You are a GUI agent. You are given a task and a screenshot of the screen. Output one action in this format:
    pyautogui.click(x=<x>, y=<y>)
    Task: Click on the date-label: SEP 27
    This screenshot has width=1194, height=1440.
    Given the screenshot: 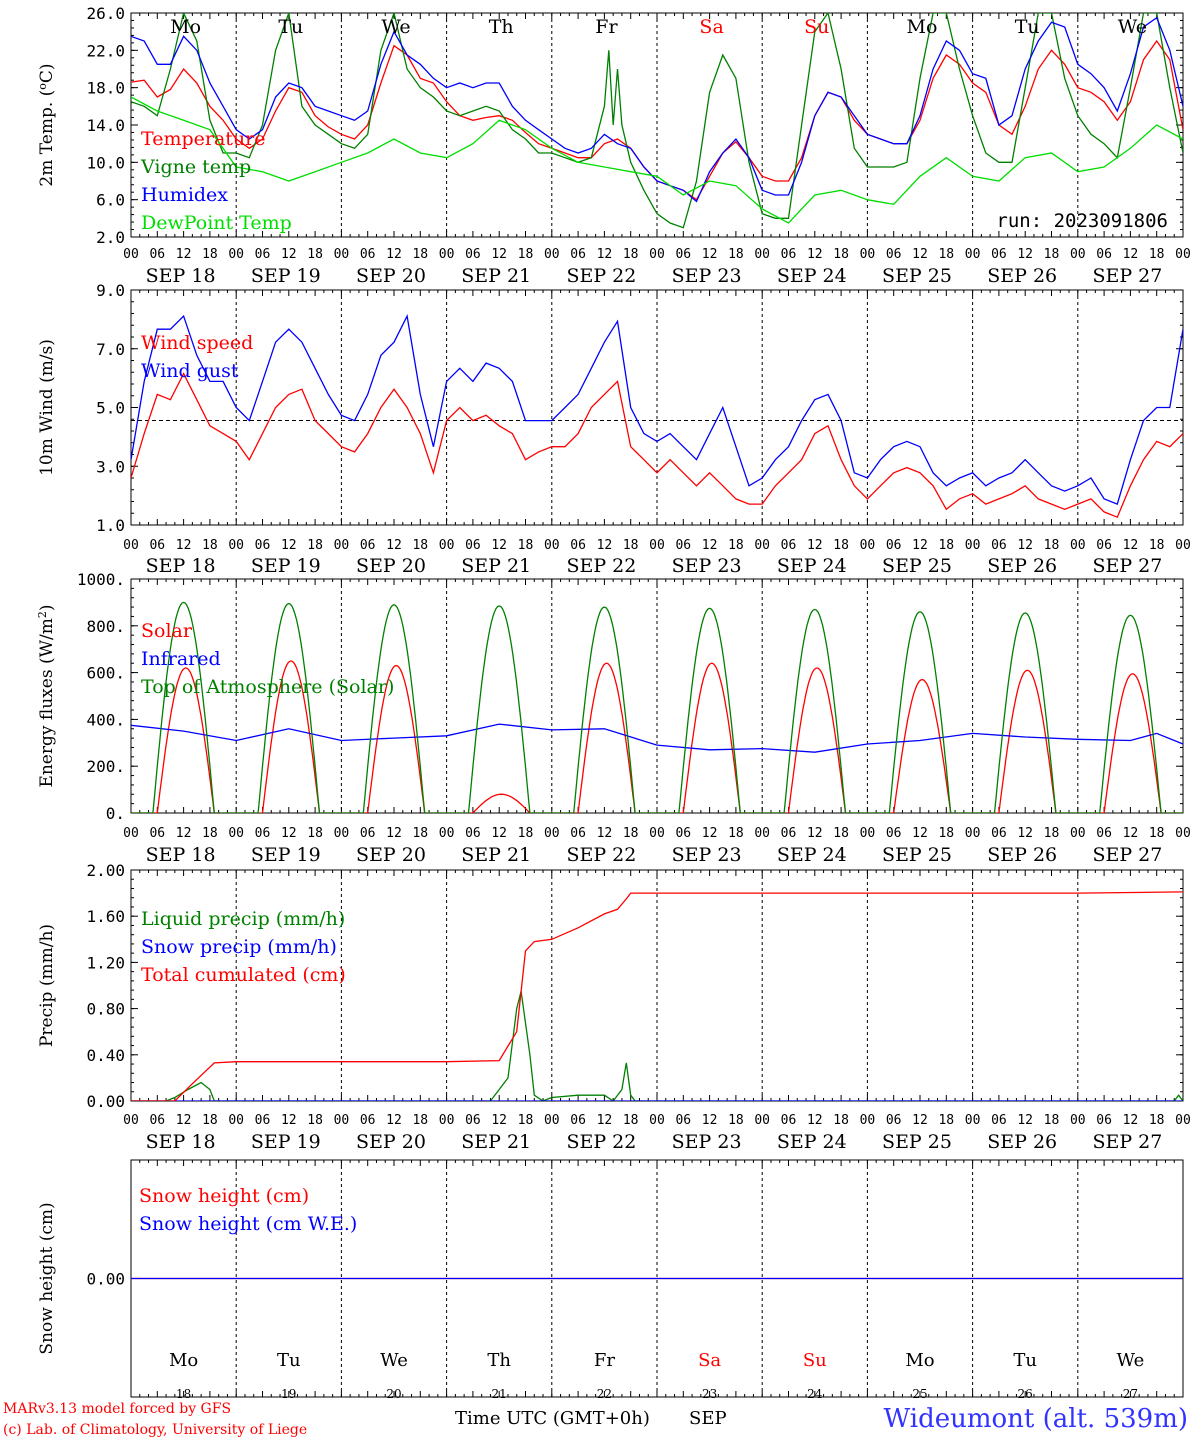 What is the action you would take?
    pyautogui.click(x=1127, y=566)
    